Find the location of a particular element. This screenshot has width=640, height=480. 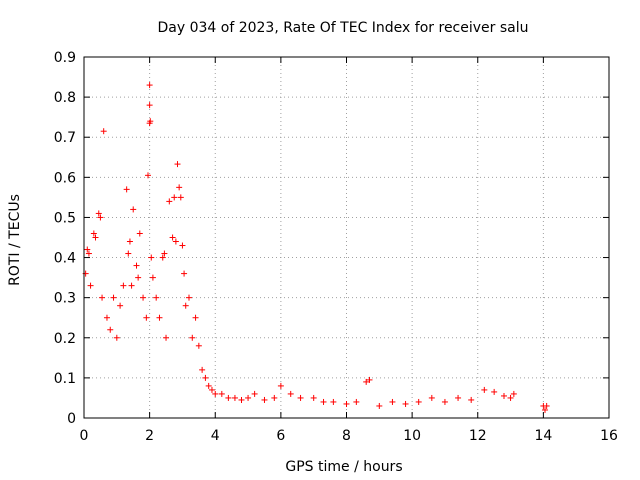

y-tick-label: 0.1 is located at coordinates (65, 379).